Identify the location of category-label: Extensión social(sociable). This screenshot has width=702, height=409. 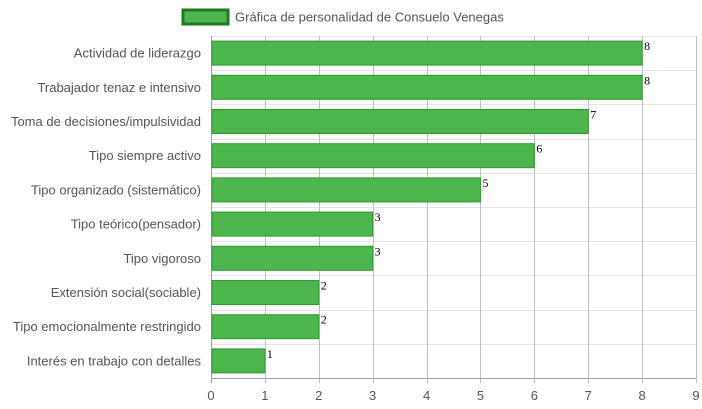
(126, 292).